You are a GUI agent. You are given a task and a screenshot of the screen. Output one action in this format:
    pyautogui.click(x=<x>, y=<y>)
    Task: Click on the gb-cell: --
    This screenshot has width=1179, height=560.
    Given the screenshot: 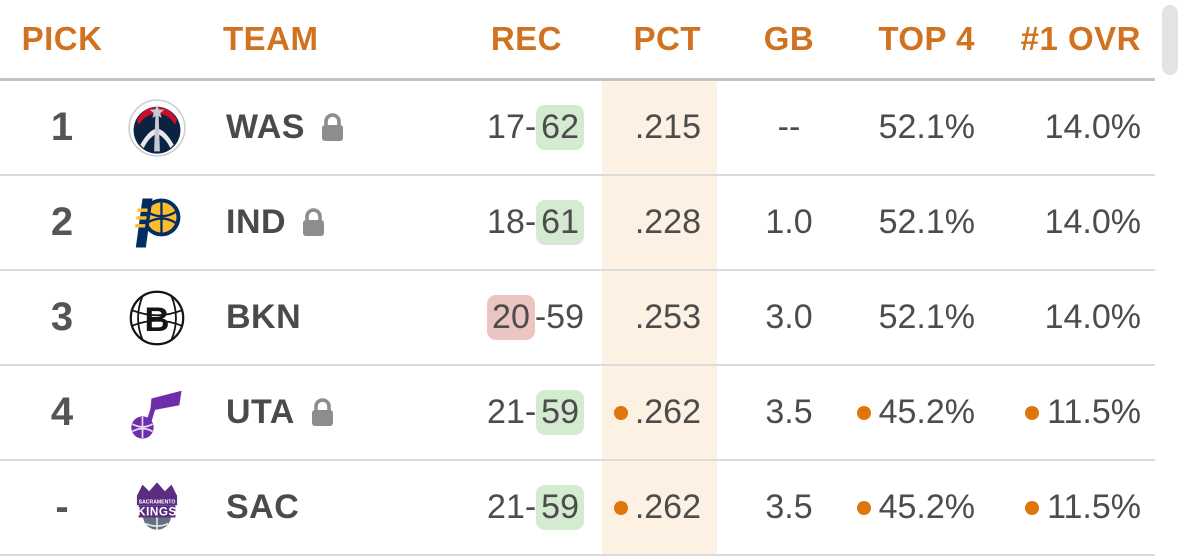 What is the action you would take?
    pyautogui.click(x=789, y=127)
    